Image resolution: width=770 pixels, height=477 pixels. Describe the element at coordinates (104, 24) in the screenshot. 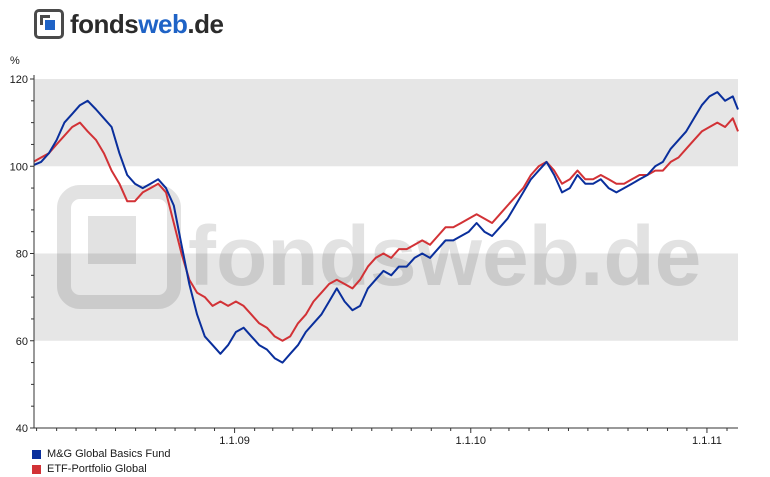

I see `logo-text-part1: fonds` at that location.